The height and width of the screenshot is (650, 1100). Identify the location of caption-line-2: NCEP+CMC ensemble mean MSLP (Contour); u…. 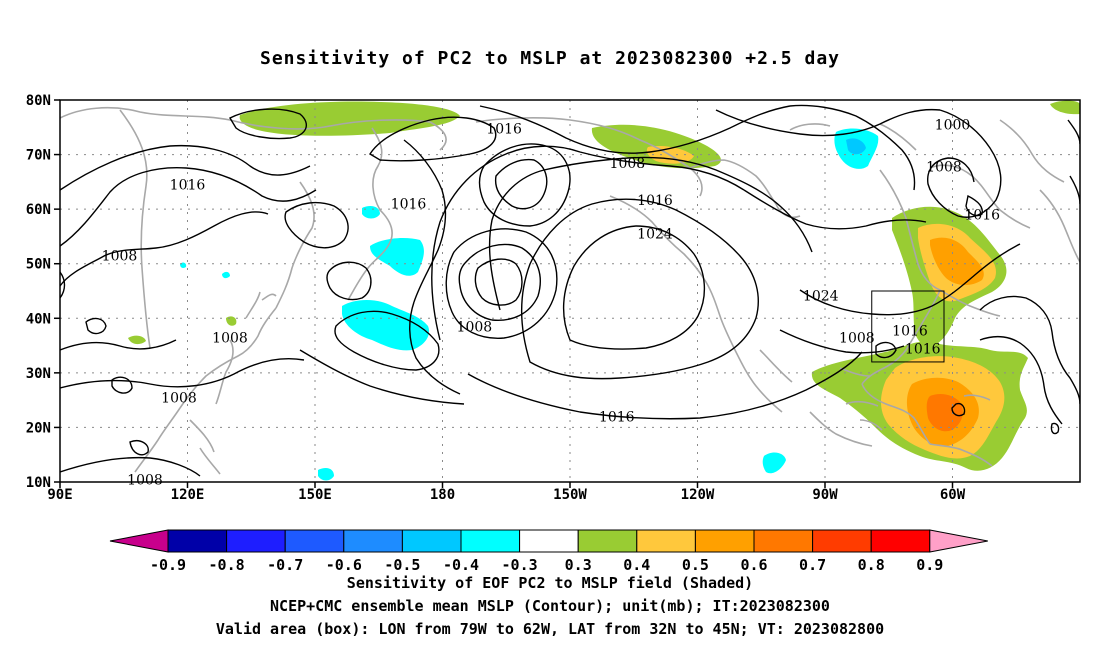
(550, 606).